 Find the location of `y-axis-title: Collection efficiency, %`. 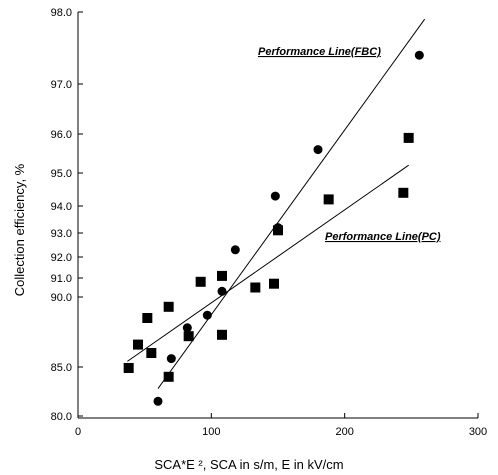

y-axis-title: Collection efficiency, % is located at coordinates (19, 229).